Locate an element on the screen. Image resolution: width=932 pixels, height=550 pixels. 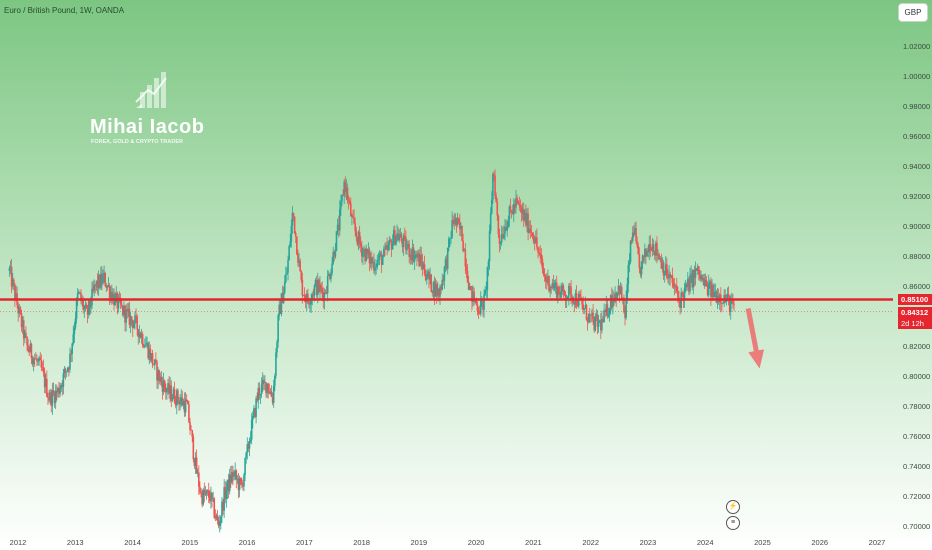
y-tick-label: 0.80000 is located at coordinates (916, 376).